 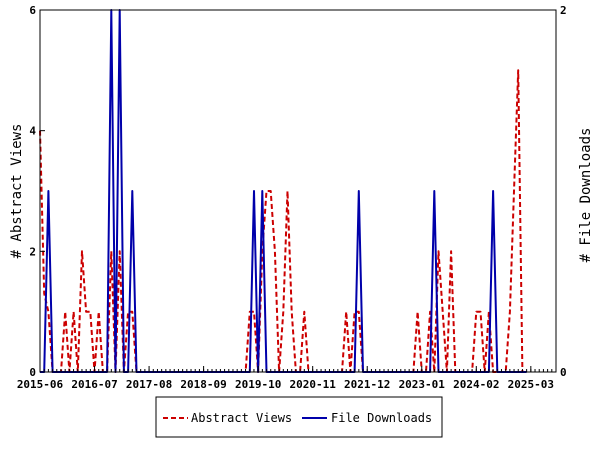 I want to click on x-tick-label: 2021-12, so click(x=367, y=384).